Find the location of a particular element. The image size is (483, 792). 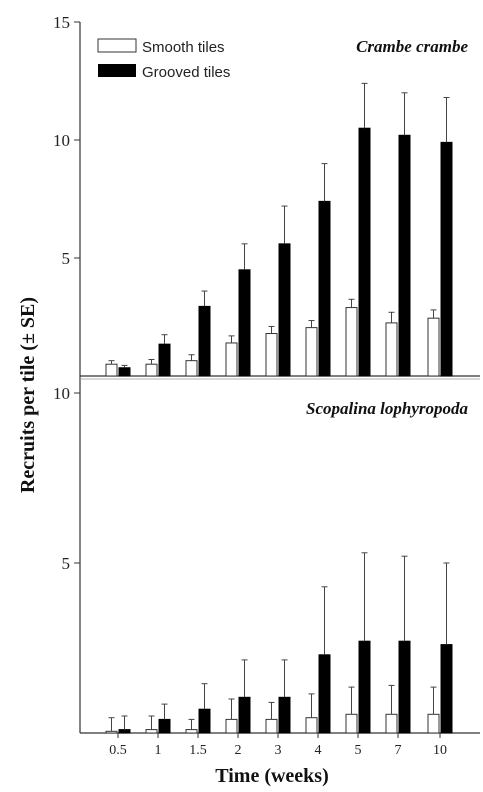

legend: Smooth tiles Grooved tiles is located at coordinates (163, 59).